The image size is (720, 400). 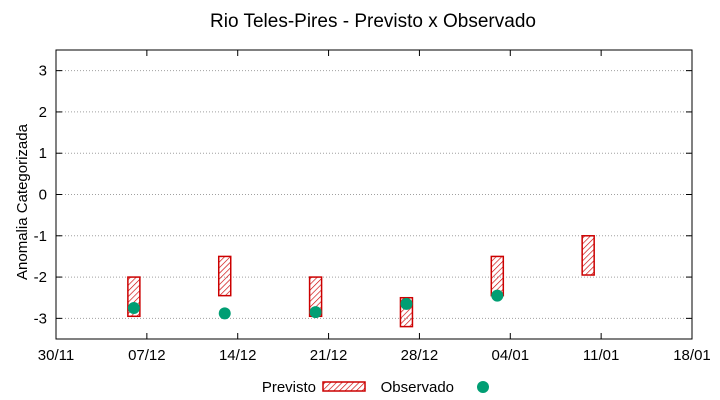 What do you see at coordinates (692, 355) in the screenshot?
I see `x-tick-label: 18/01` at bounding box center [692, 355].